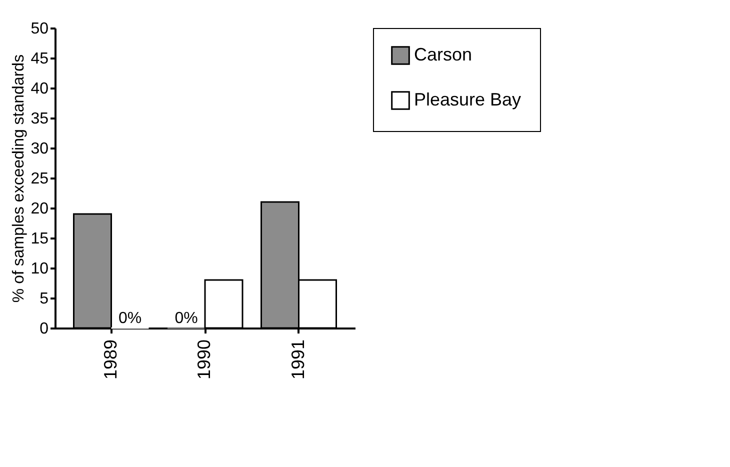 This screenshot has width=730, height=467. What do you see at coordinates (298, 360) in the screenshot?
I see `x-tick-label: 1991` at bounding box center [298, 360].